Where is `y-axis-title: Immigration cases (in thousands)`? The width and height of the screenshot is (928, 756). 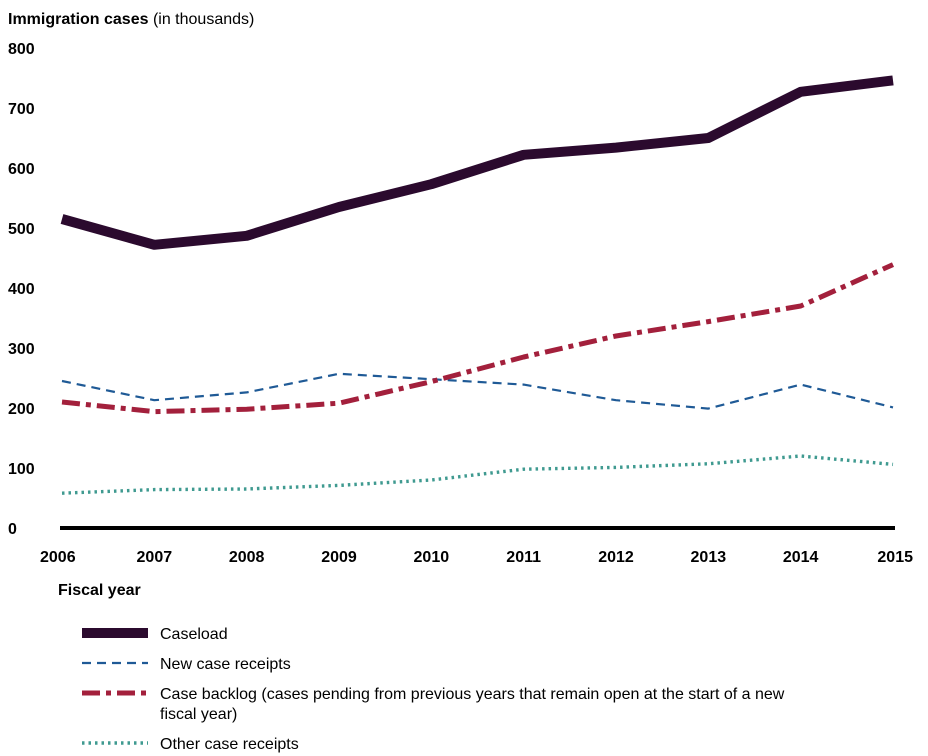 y-axis-title: Immigration cases (in thousands) is located at coordinates (131, 19).